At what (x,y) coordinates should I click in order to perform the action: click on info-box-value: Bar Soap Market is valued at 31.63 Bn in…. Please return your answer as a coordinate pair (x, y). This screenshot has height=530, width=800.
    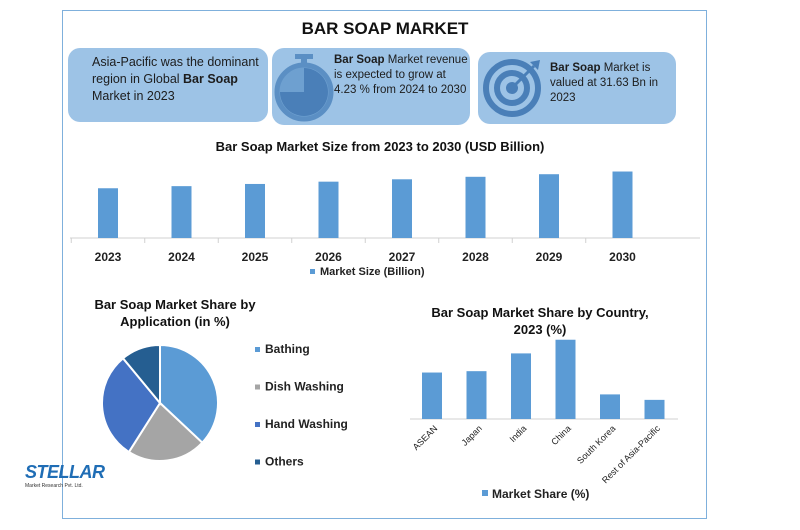
    Looking at the image, I should click on (577, 88).